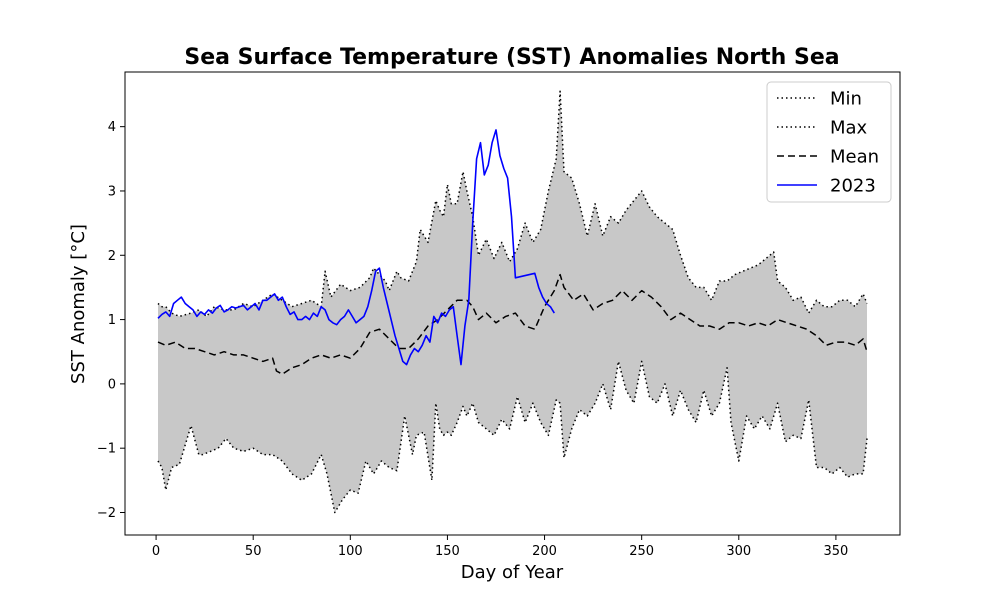 Image resolution: width=1000 pixels, height=600 pixels. What do you see at coordinates (106, 513) in the screenshot?
I see `y-tick-label: −2` at bounding box center [106, 513].